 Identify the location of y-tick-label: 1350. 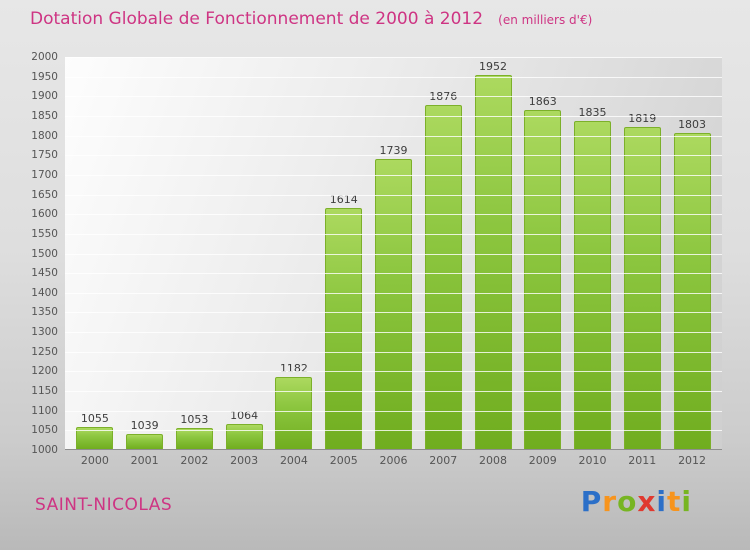
(44, 312).